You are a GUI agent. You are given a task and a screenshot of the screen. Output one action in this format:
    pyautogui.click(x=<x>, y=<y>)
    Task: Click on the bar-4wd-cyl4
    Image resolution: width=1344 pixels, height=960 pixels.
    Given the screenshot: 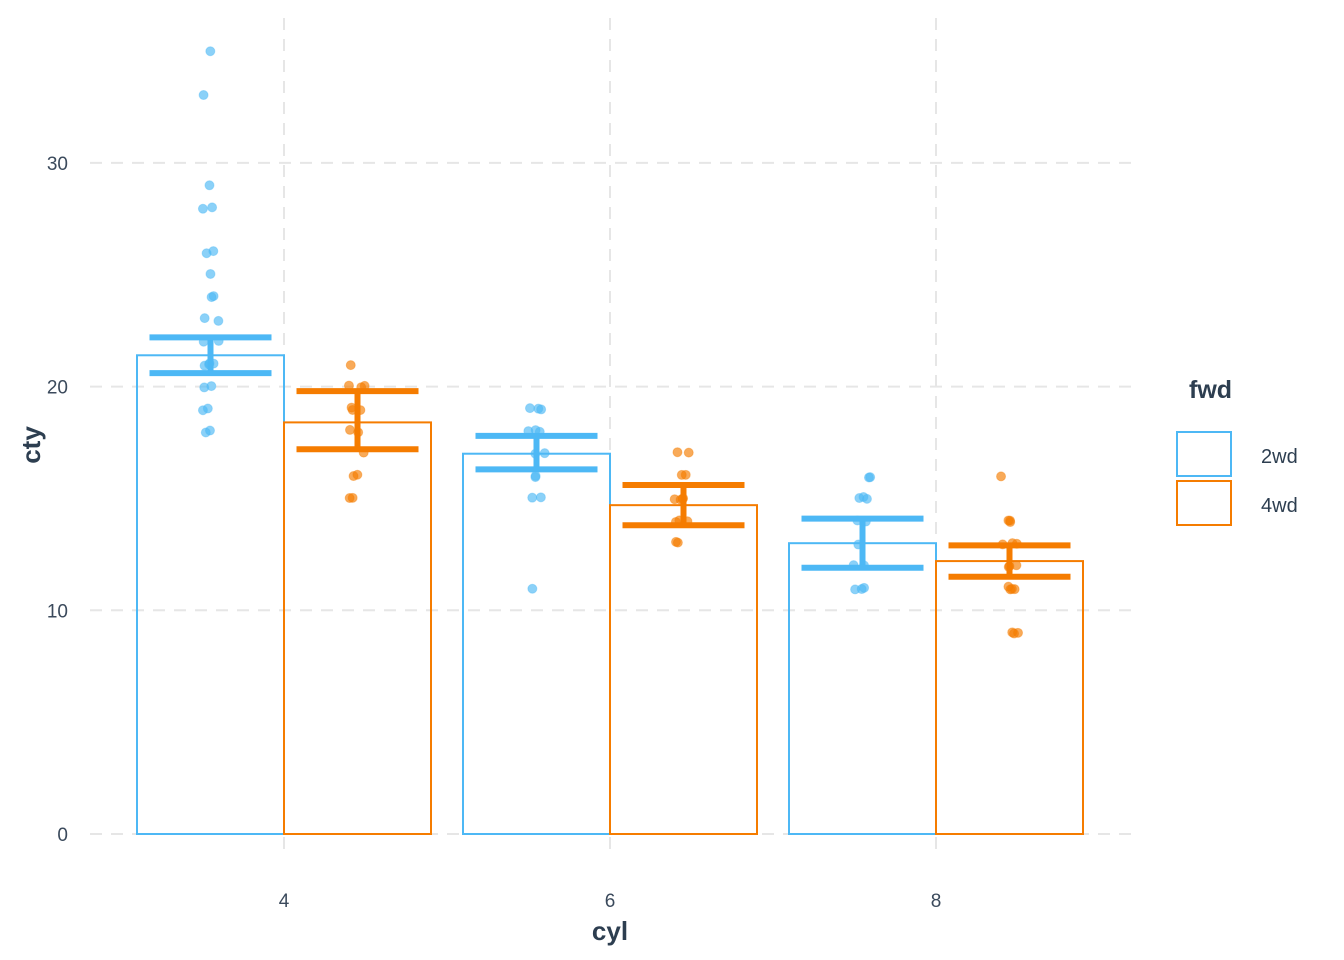 What is the action you would take?
    pyautogui.click(x=357, y=628)
    